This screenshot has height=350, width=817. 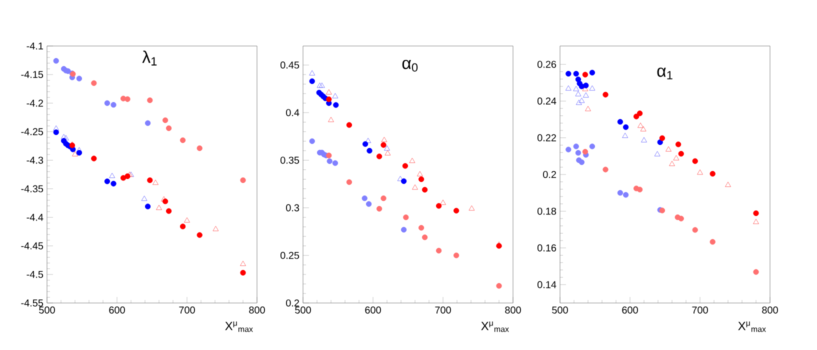 I want to click on y-tick-label: 0.24, so click(x=546, y=101).